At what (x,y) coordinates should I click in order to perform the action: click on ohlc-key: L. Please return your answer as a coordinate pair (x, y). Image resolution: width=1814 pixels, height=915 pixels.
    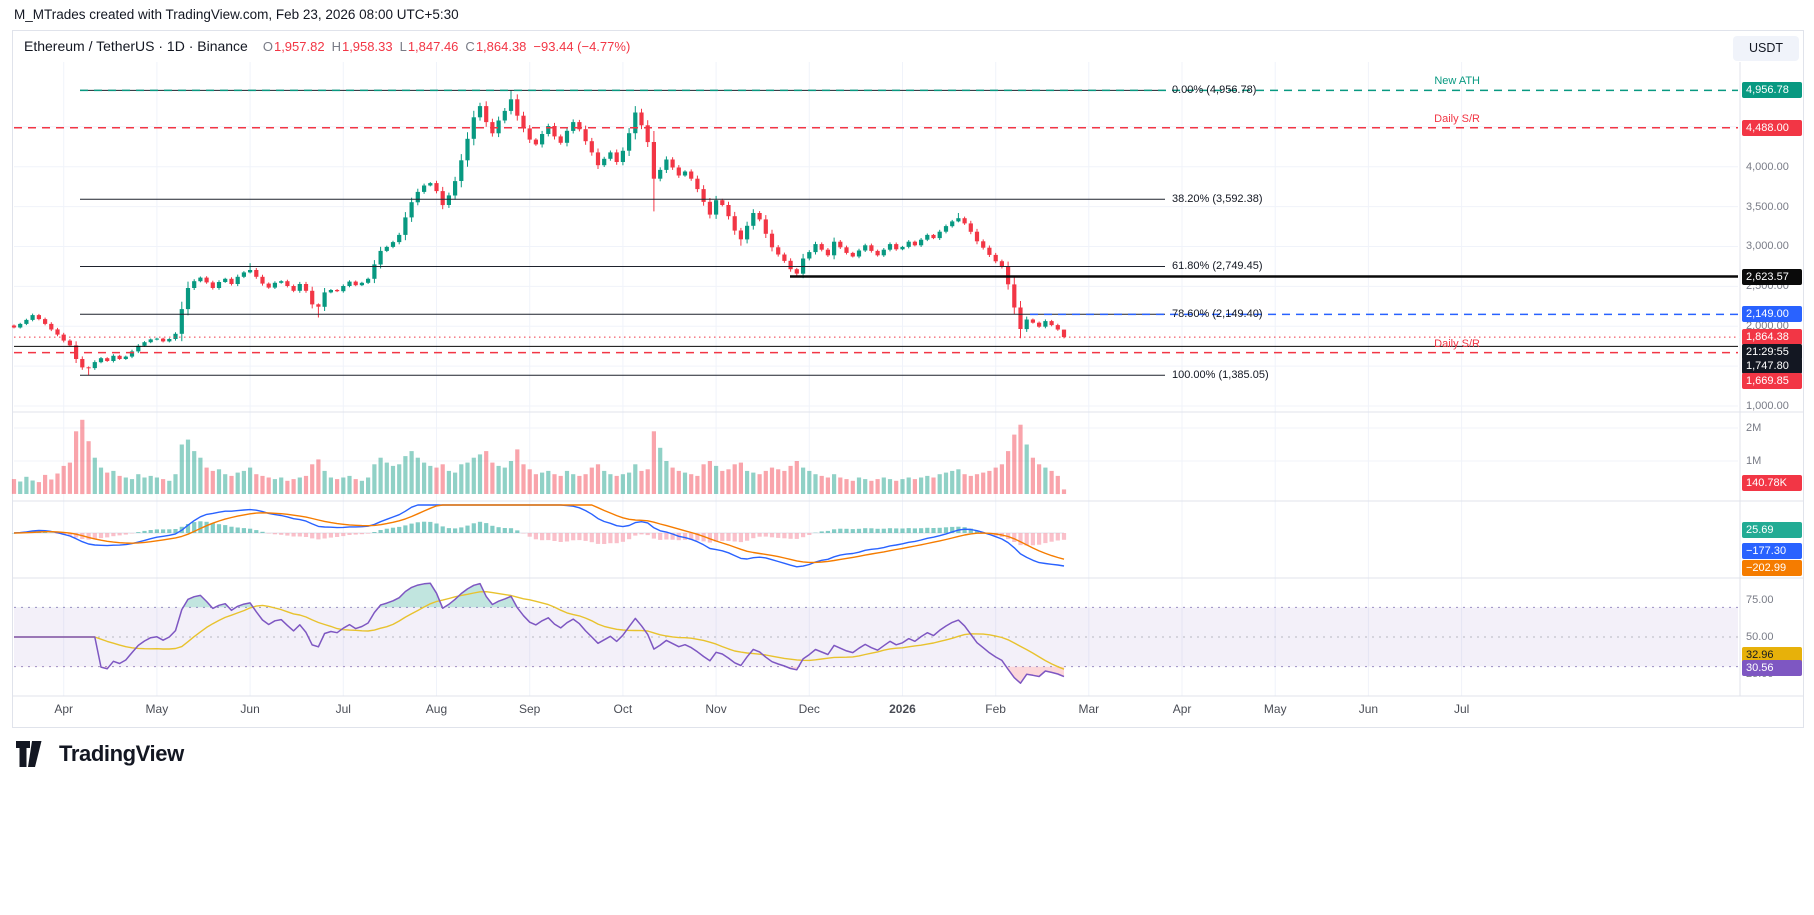
    Looking at the image, I should click on (403, 46).